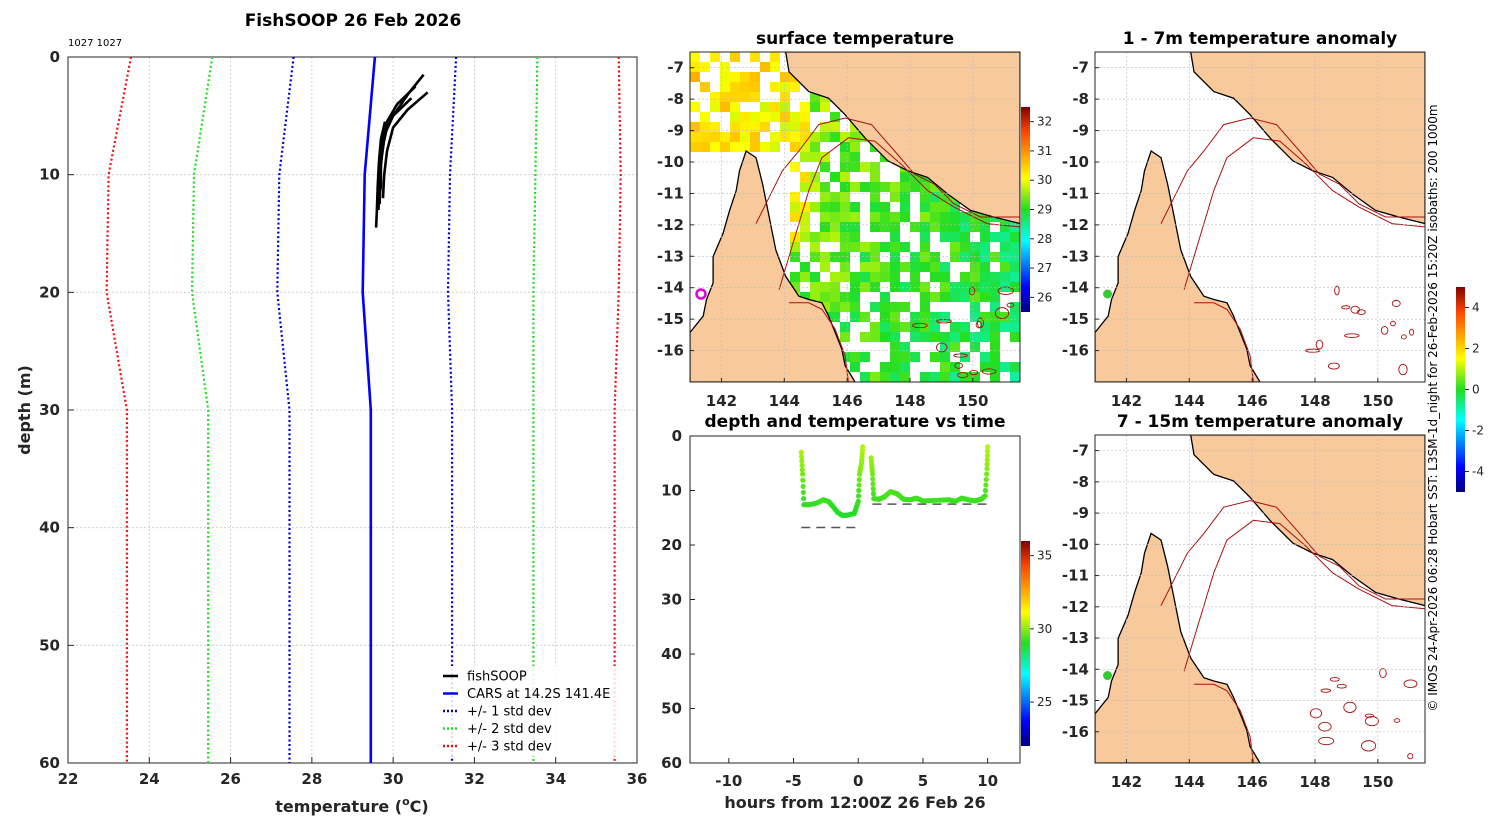 This screenshot has height=820, width=1500. I want to click on map-y-tick-label: -10, so click(1075, 544).